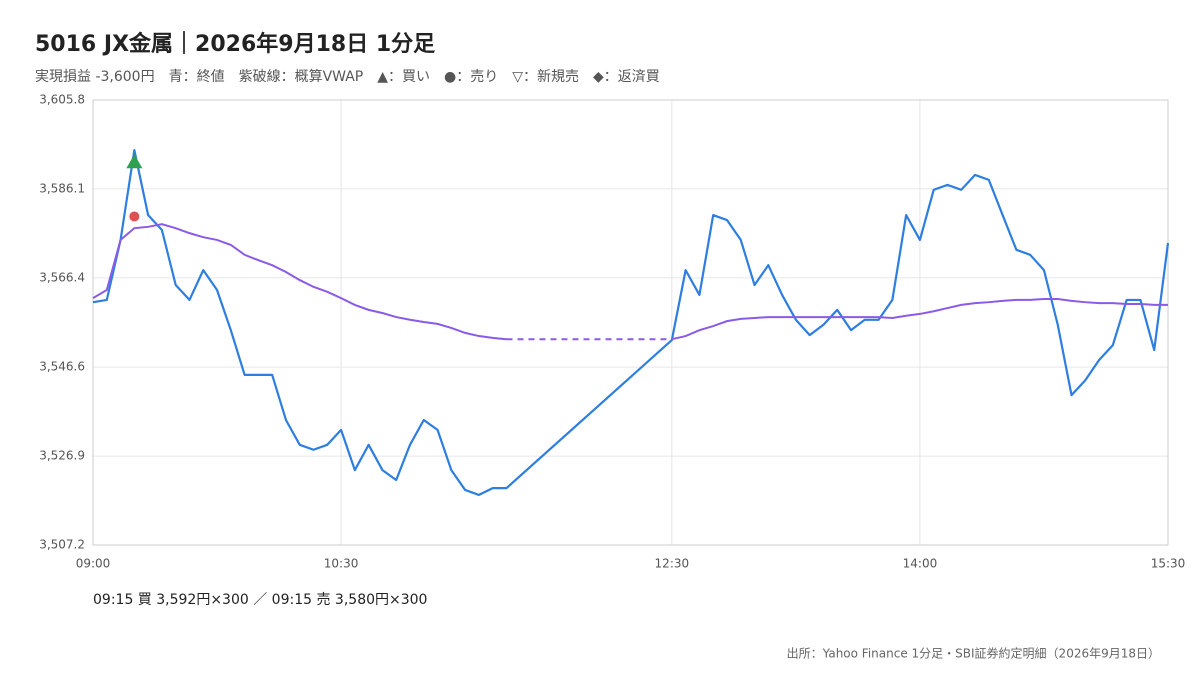 This screenshot has height=684, width=1200. I want to click on buy-marker, so click(134, 161).